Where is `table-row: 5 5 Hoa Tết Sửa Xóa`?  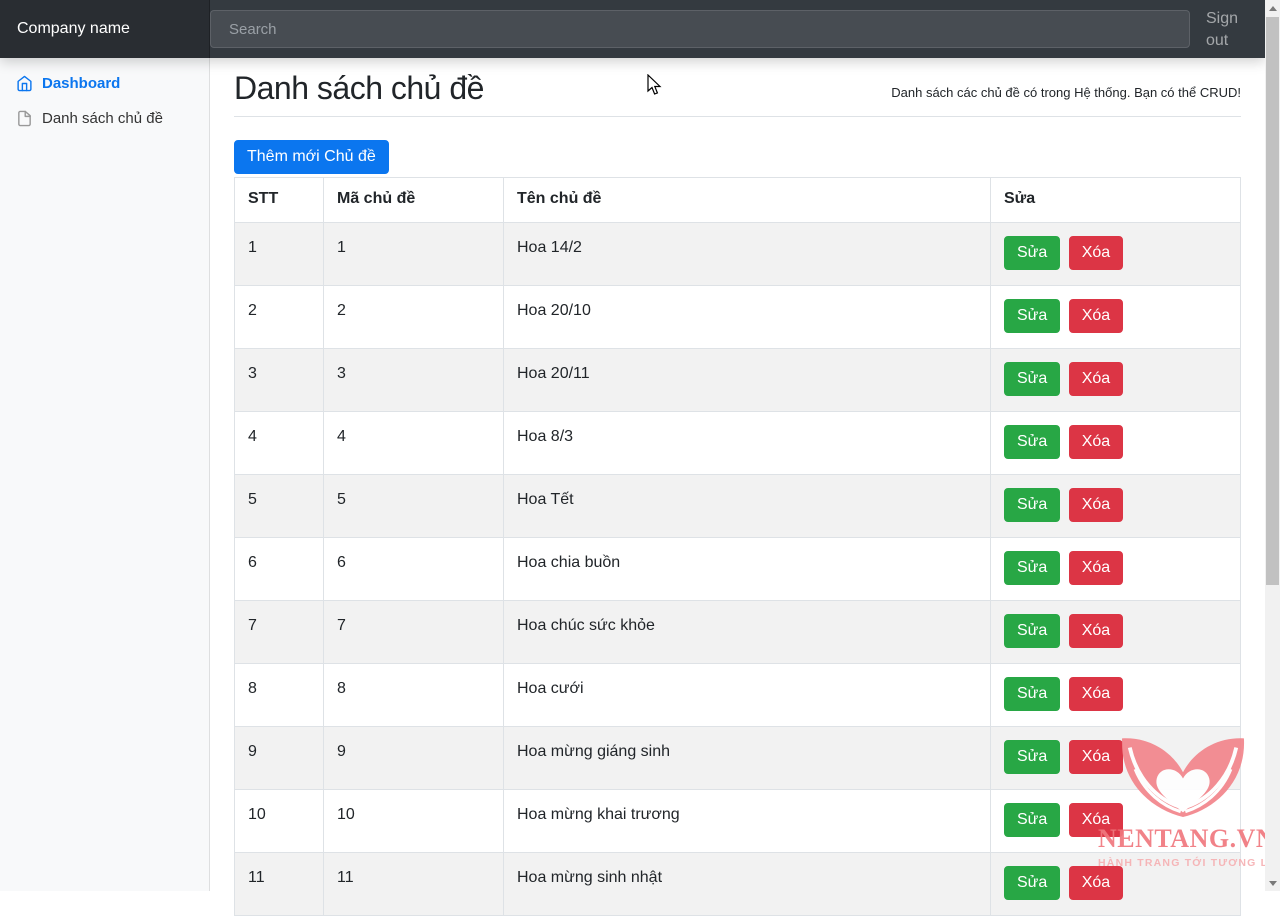 table-row: 5 5 Hoa Tết Sửa Xóa is located at coordinates (737, 506).